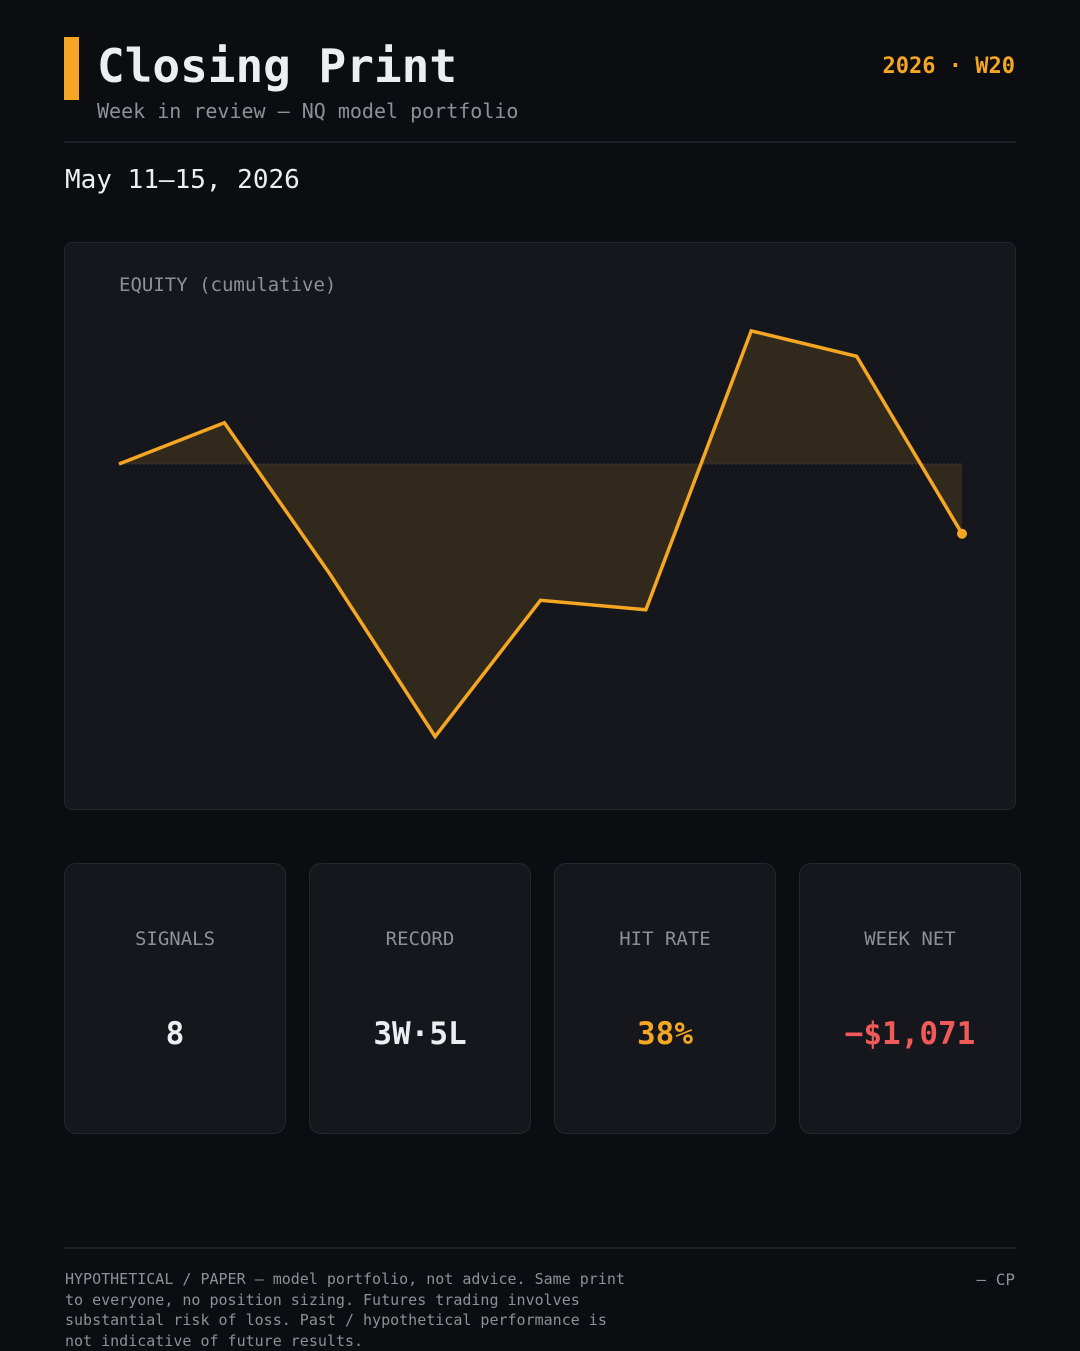 This screenshot has width=1080, height=1351. Describe the element at coordinates (277, 66) in the screenshot. I see `page-title: Closing Print` at that location.